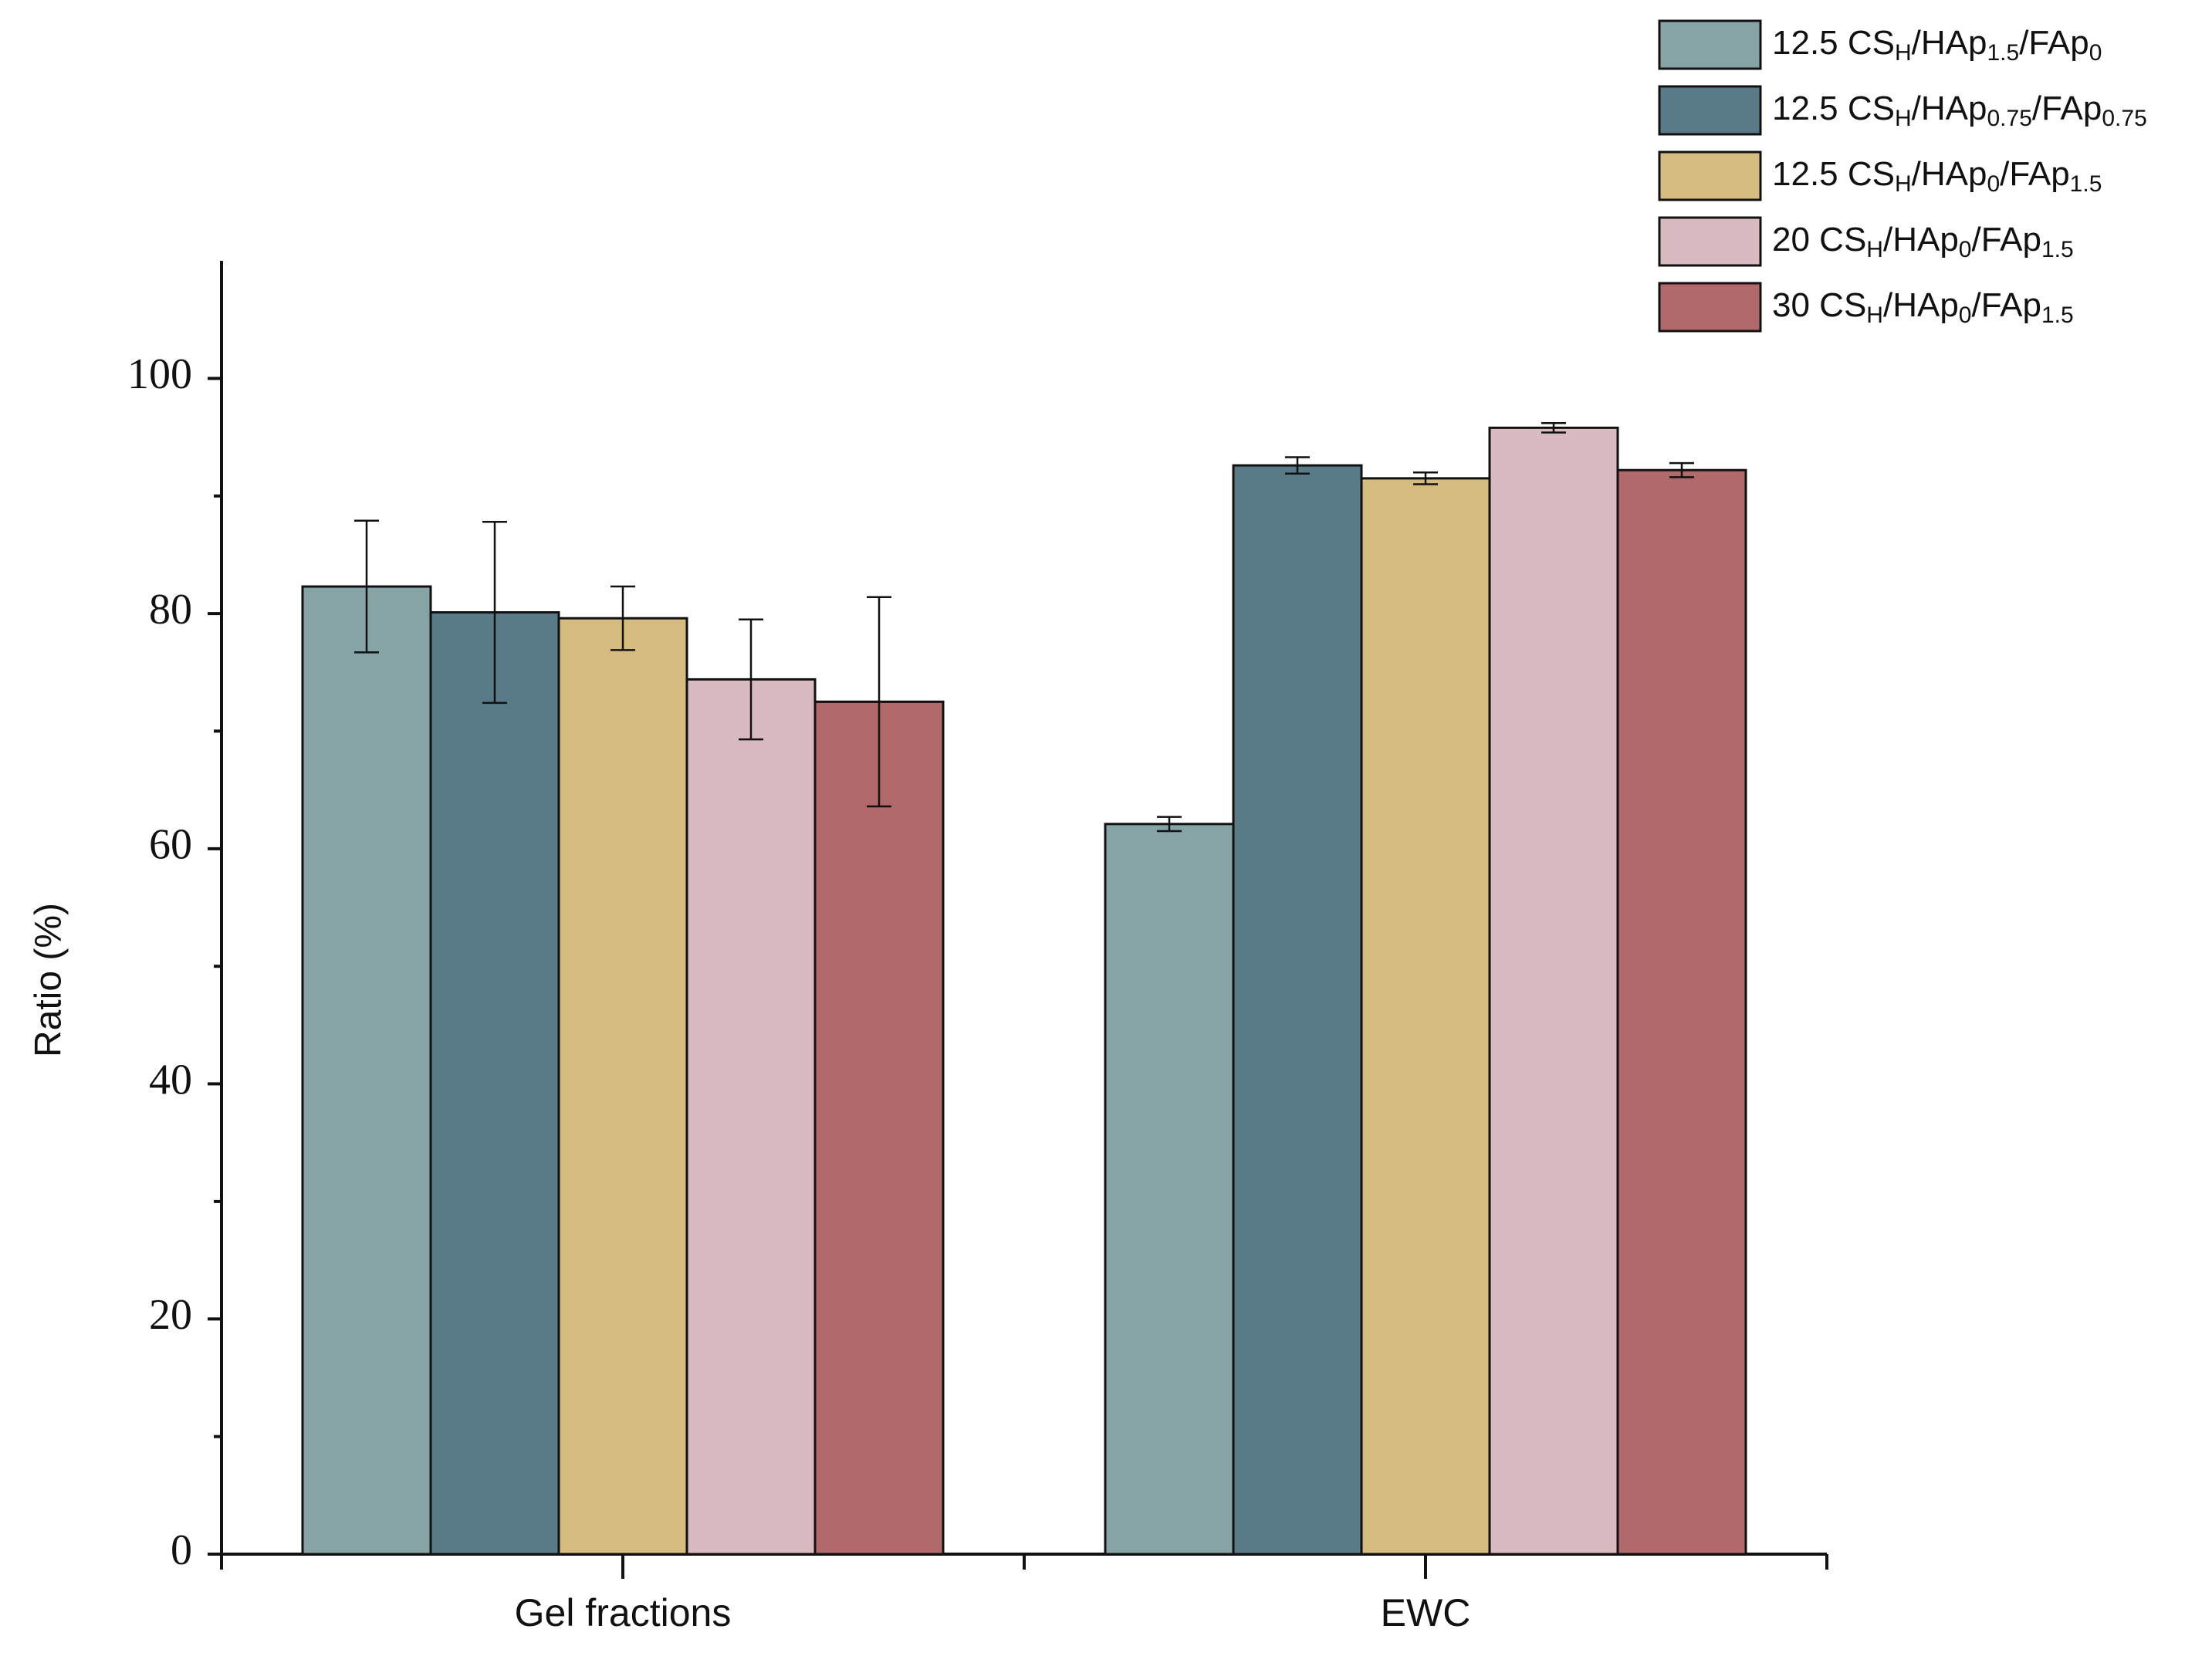  I want to click on x-tick-label: Gel fractions, so click(623, 1612).